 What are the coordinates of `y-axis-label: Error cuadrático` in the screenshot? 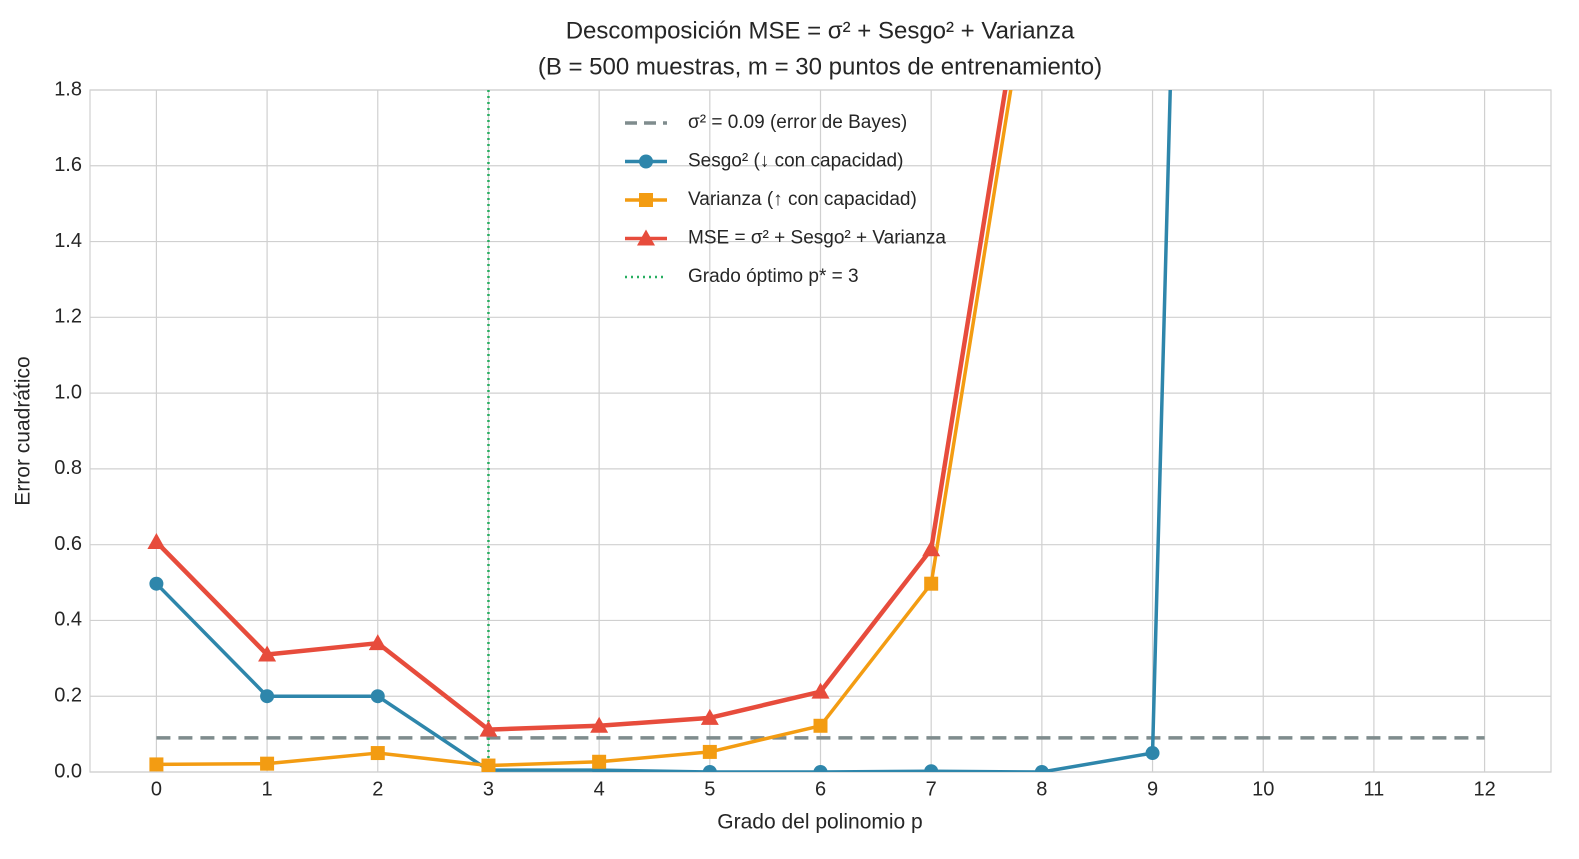 It's located at (23, 430).